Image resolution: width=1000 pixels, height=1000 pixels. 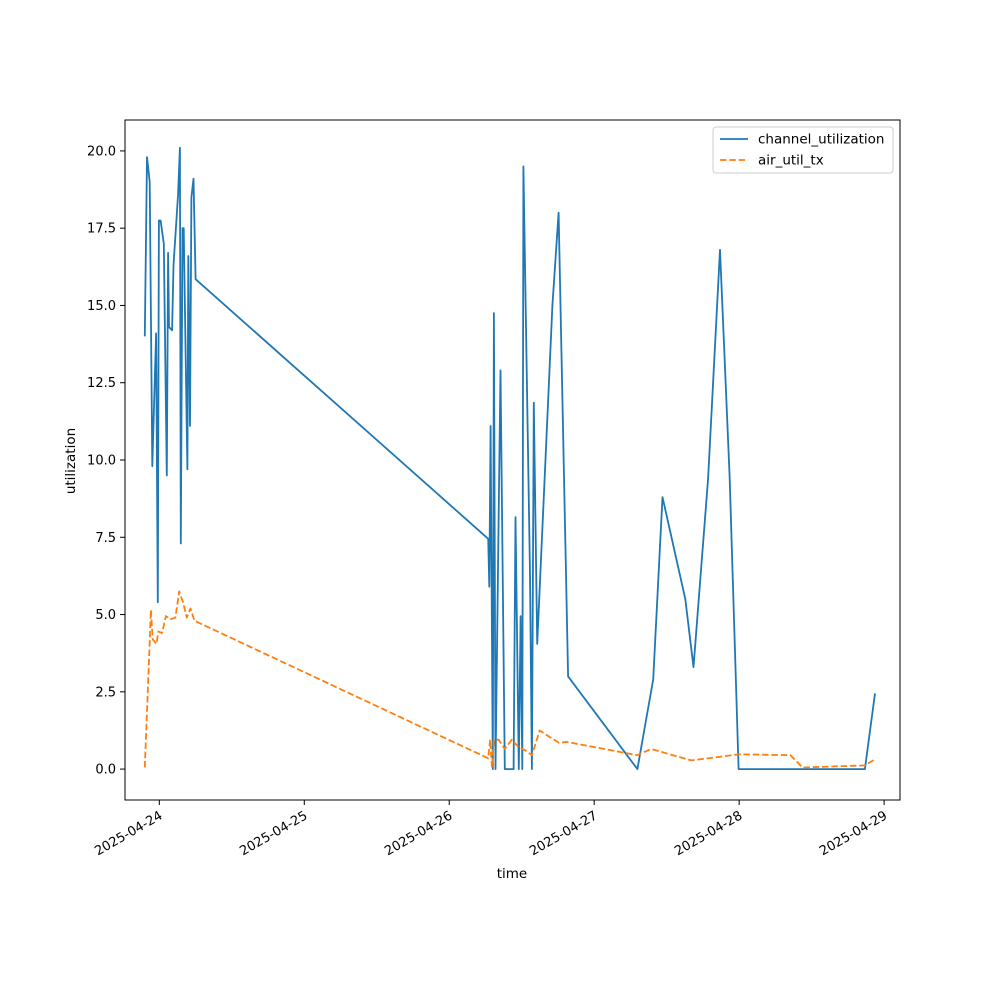 I want to click on legend: channel_utilization air_util_tx, so click(x=803, y=150).